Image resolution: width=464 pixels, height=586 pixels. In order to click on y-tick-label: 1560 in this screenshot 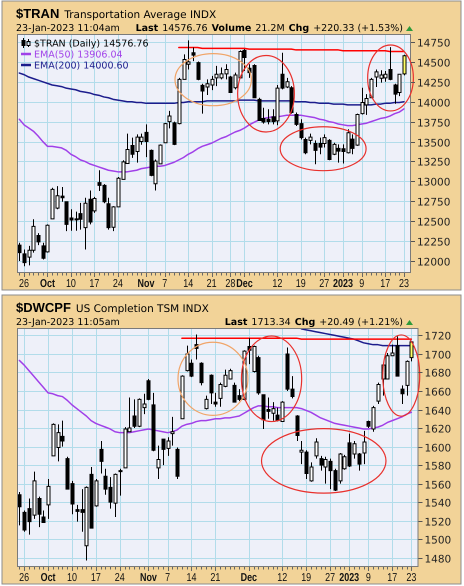, I will do `click(438, 486)`.